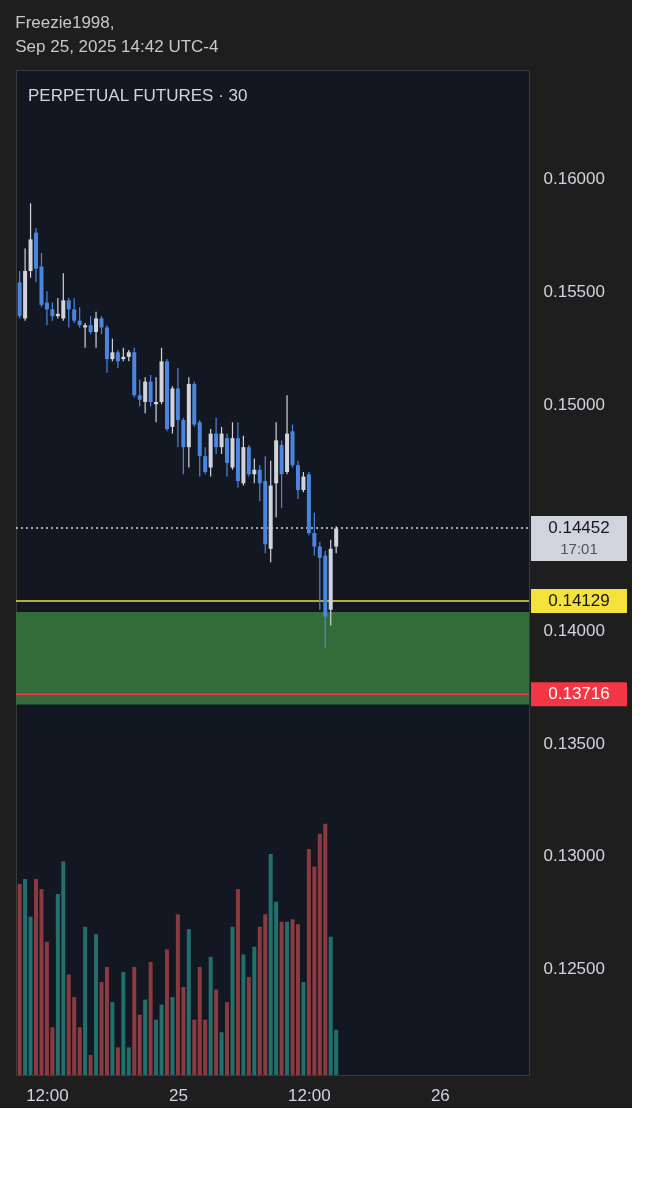  What do you see at coordinates (579, 600) in the screenshot?
I see `ref-line-label: 0.14129` at bounding box center [579, 600].